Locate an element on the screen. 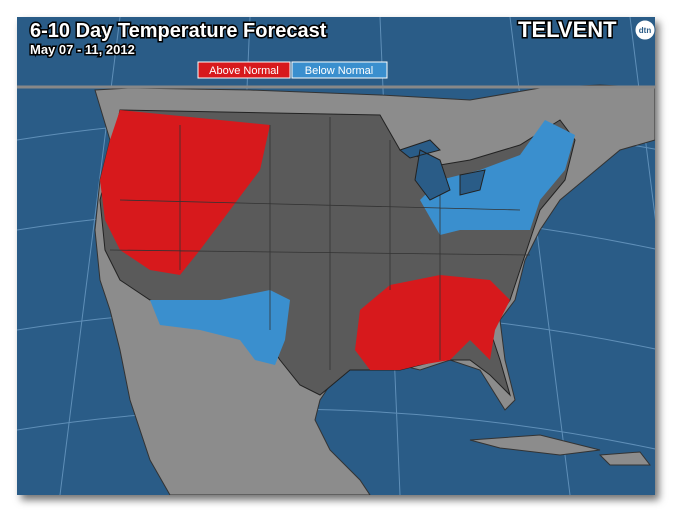 Image resolution: width=692 pixels, height=532 pixels. great-lakes is located at coordinates (442, 170).